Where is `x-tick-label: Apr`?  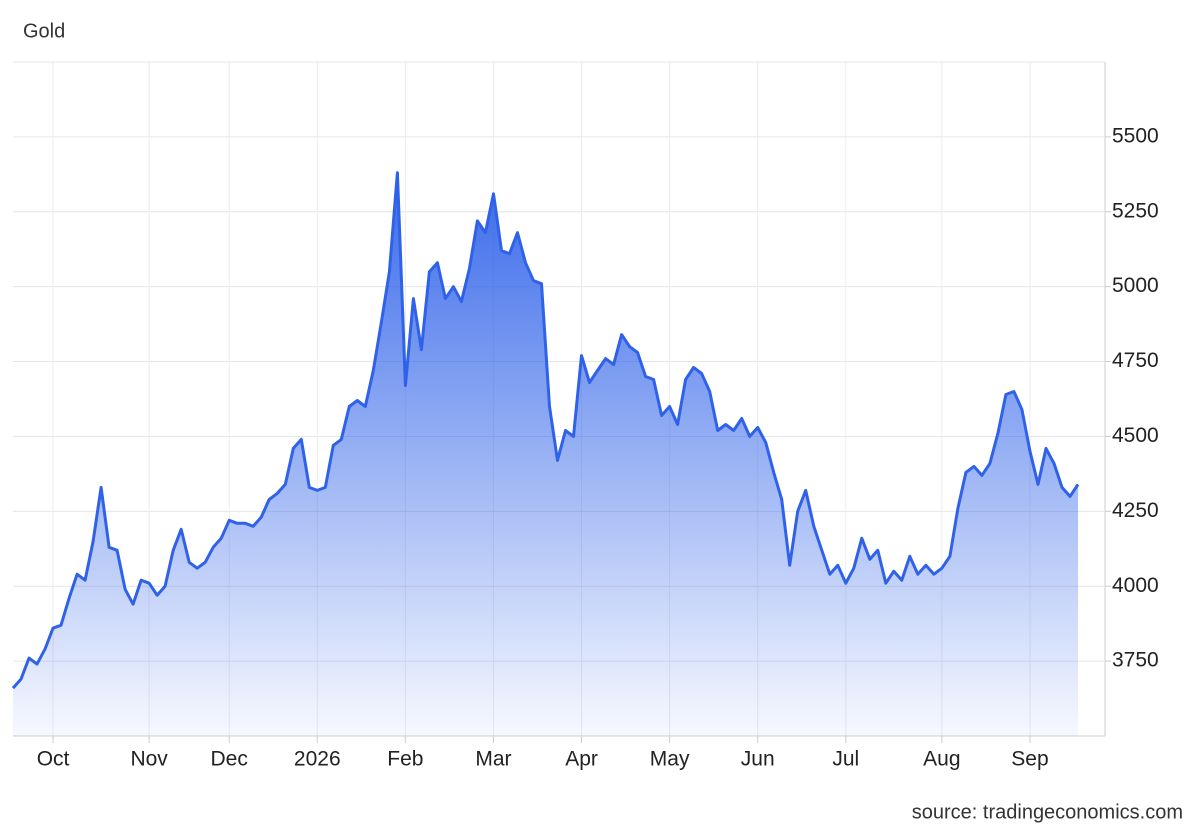 x-tick-label: Apr is located at coordinates (581, 759).